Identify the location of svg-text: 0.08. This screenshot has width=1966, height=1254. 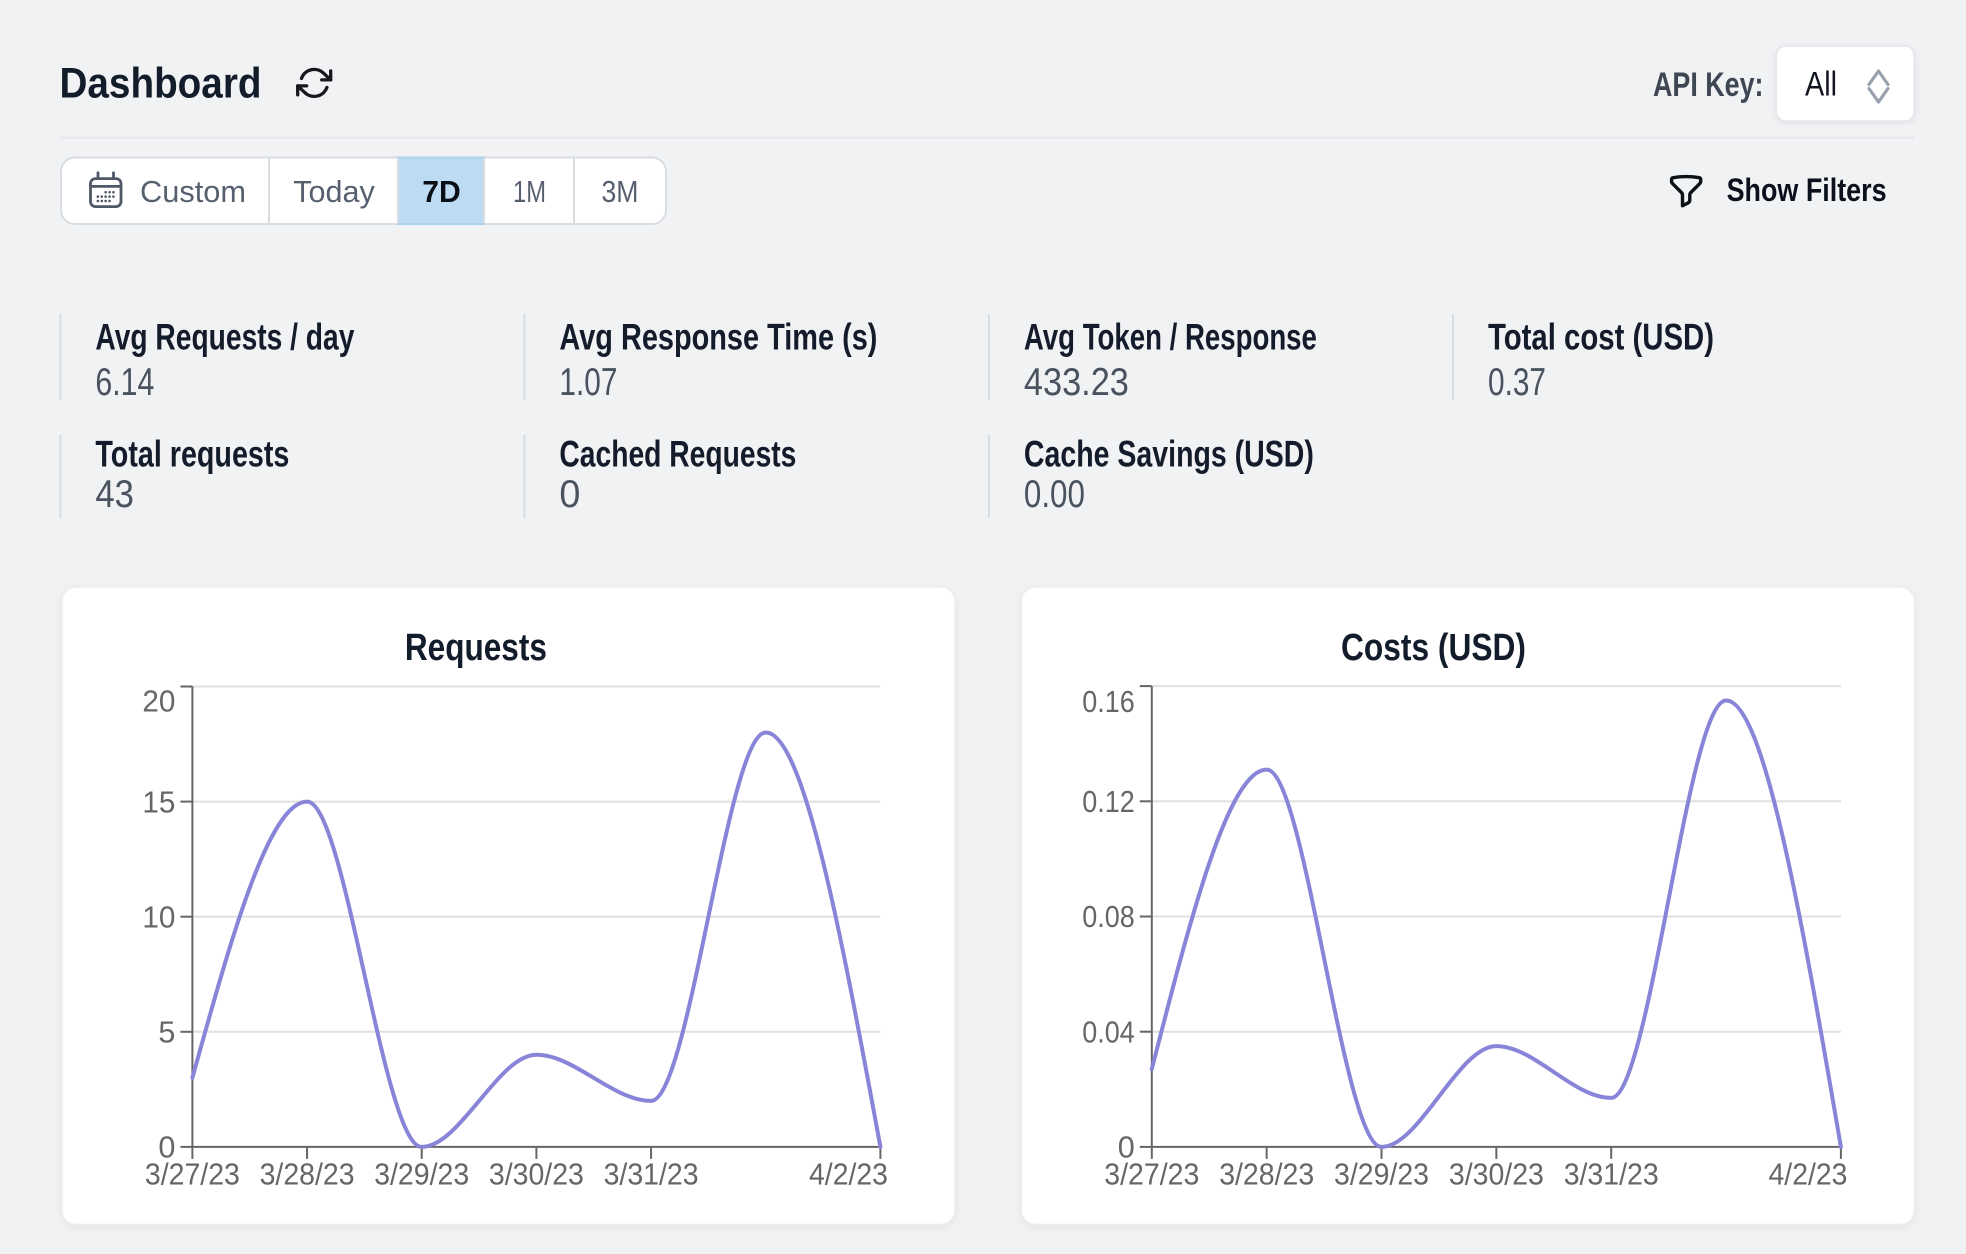
(1108, 916).